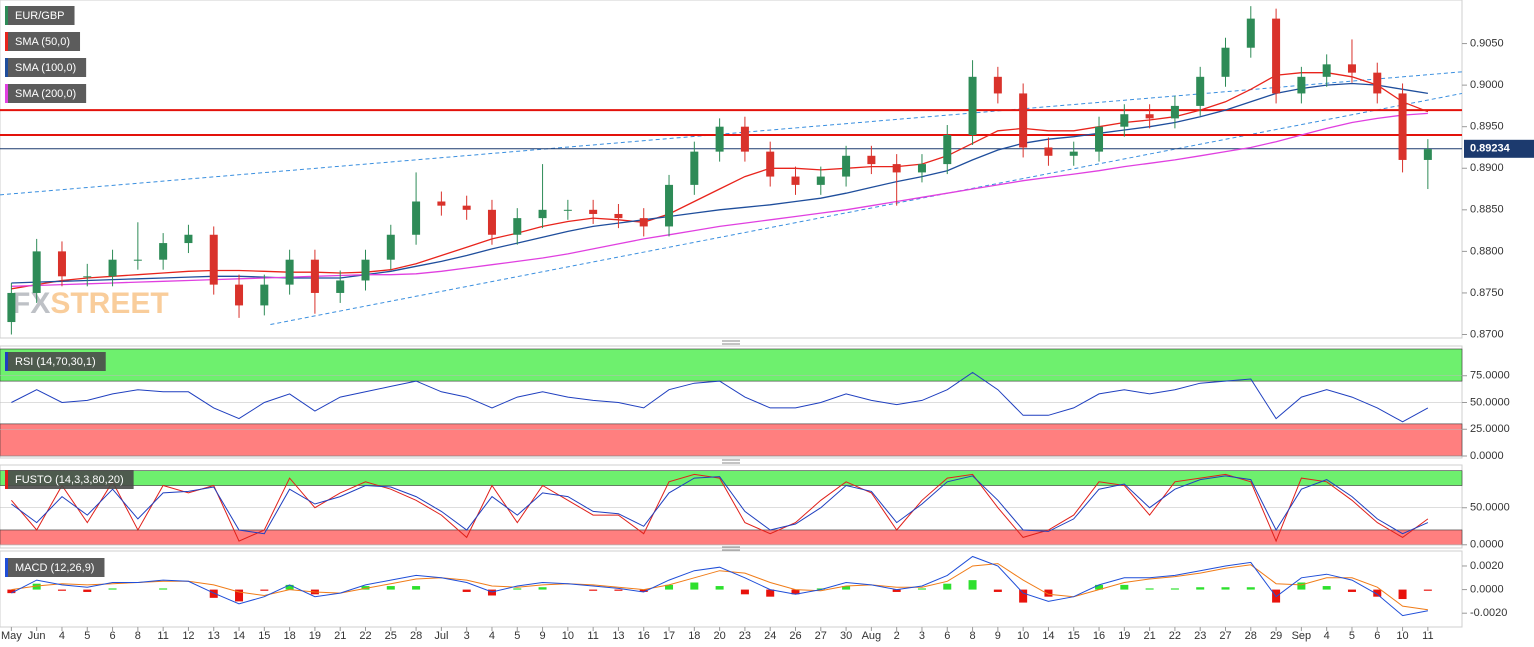  What do you see at coordinates (1302, 636) in the screenshot?
I see `x-tick-label: Sep` at bounding box center [1302, 636].